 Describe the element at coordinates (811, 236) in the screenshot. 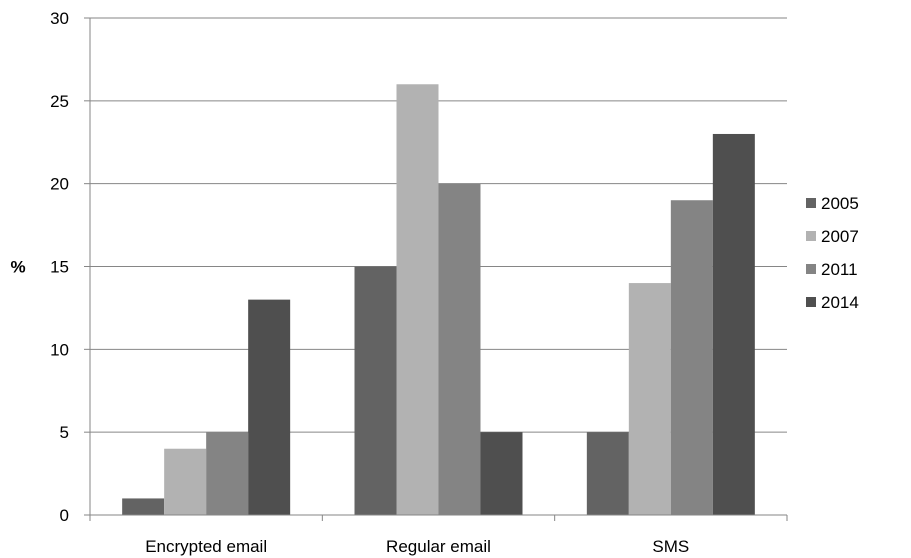

I see `legend-swatch-2007` at that location.